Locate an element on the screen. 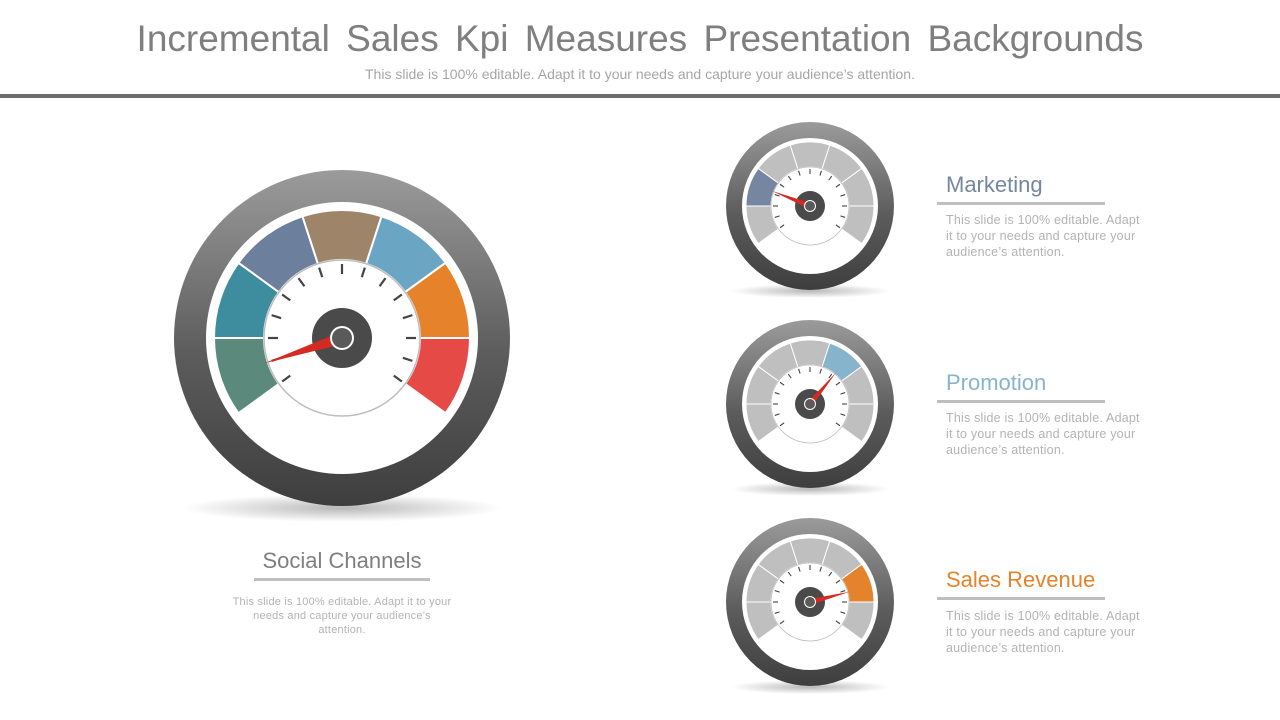  marketing-label: Marketing is located at coordinates (994, 184).